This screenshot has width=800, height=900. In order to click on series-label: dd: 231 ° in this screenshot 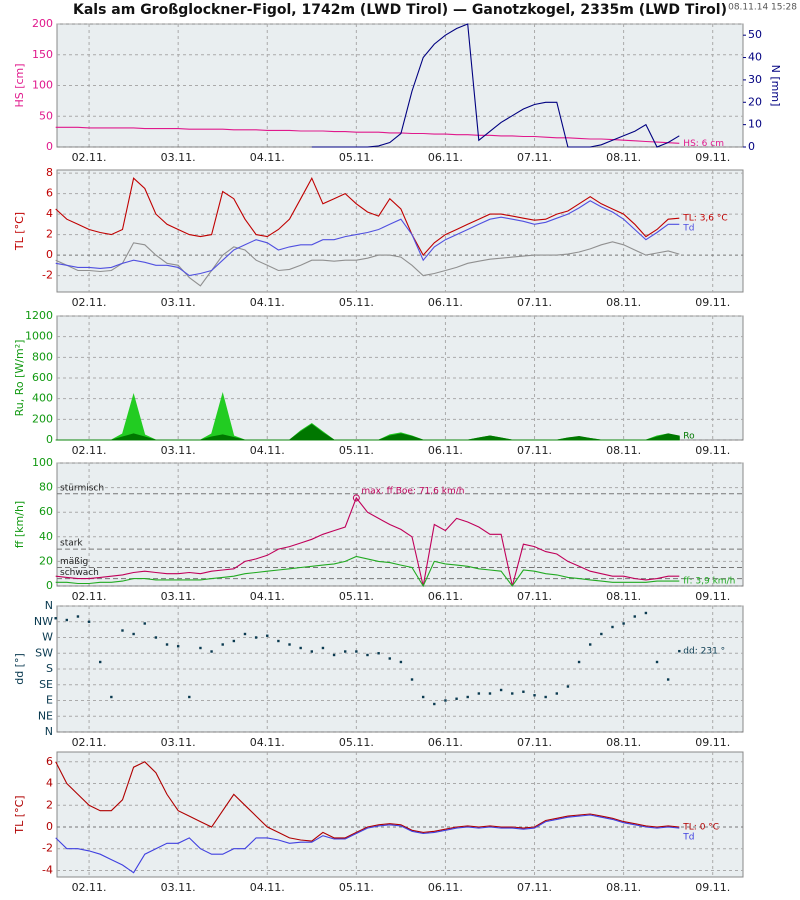, I will do `click(704, 652)`.